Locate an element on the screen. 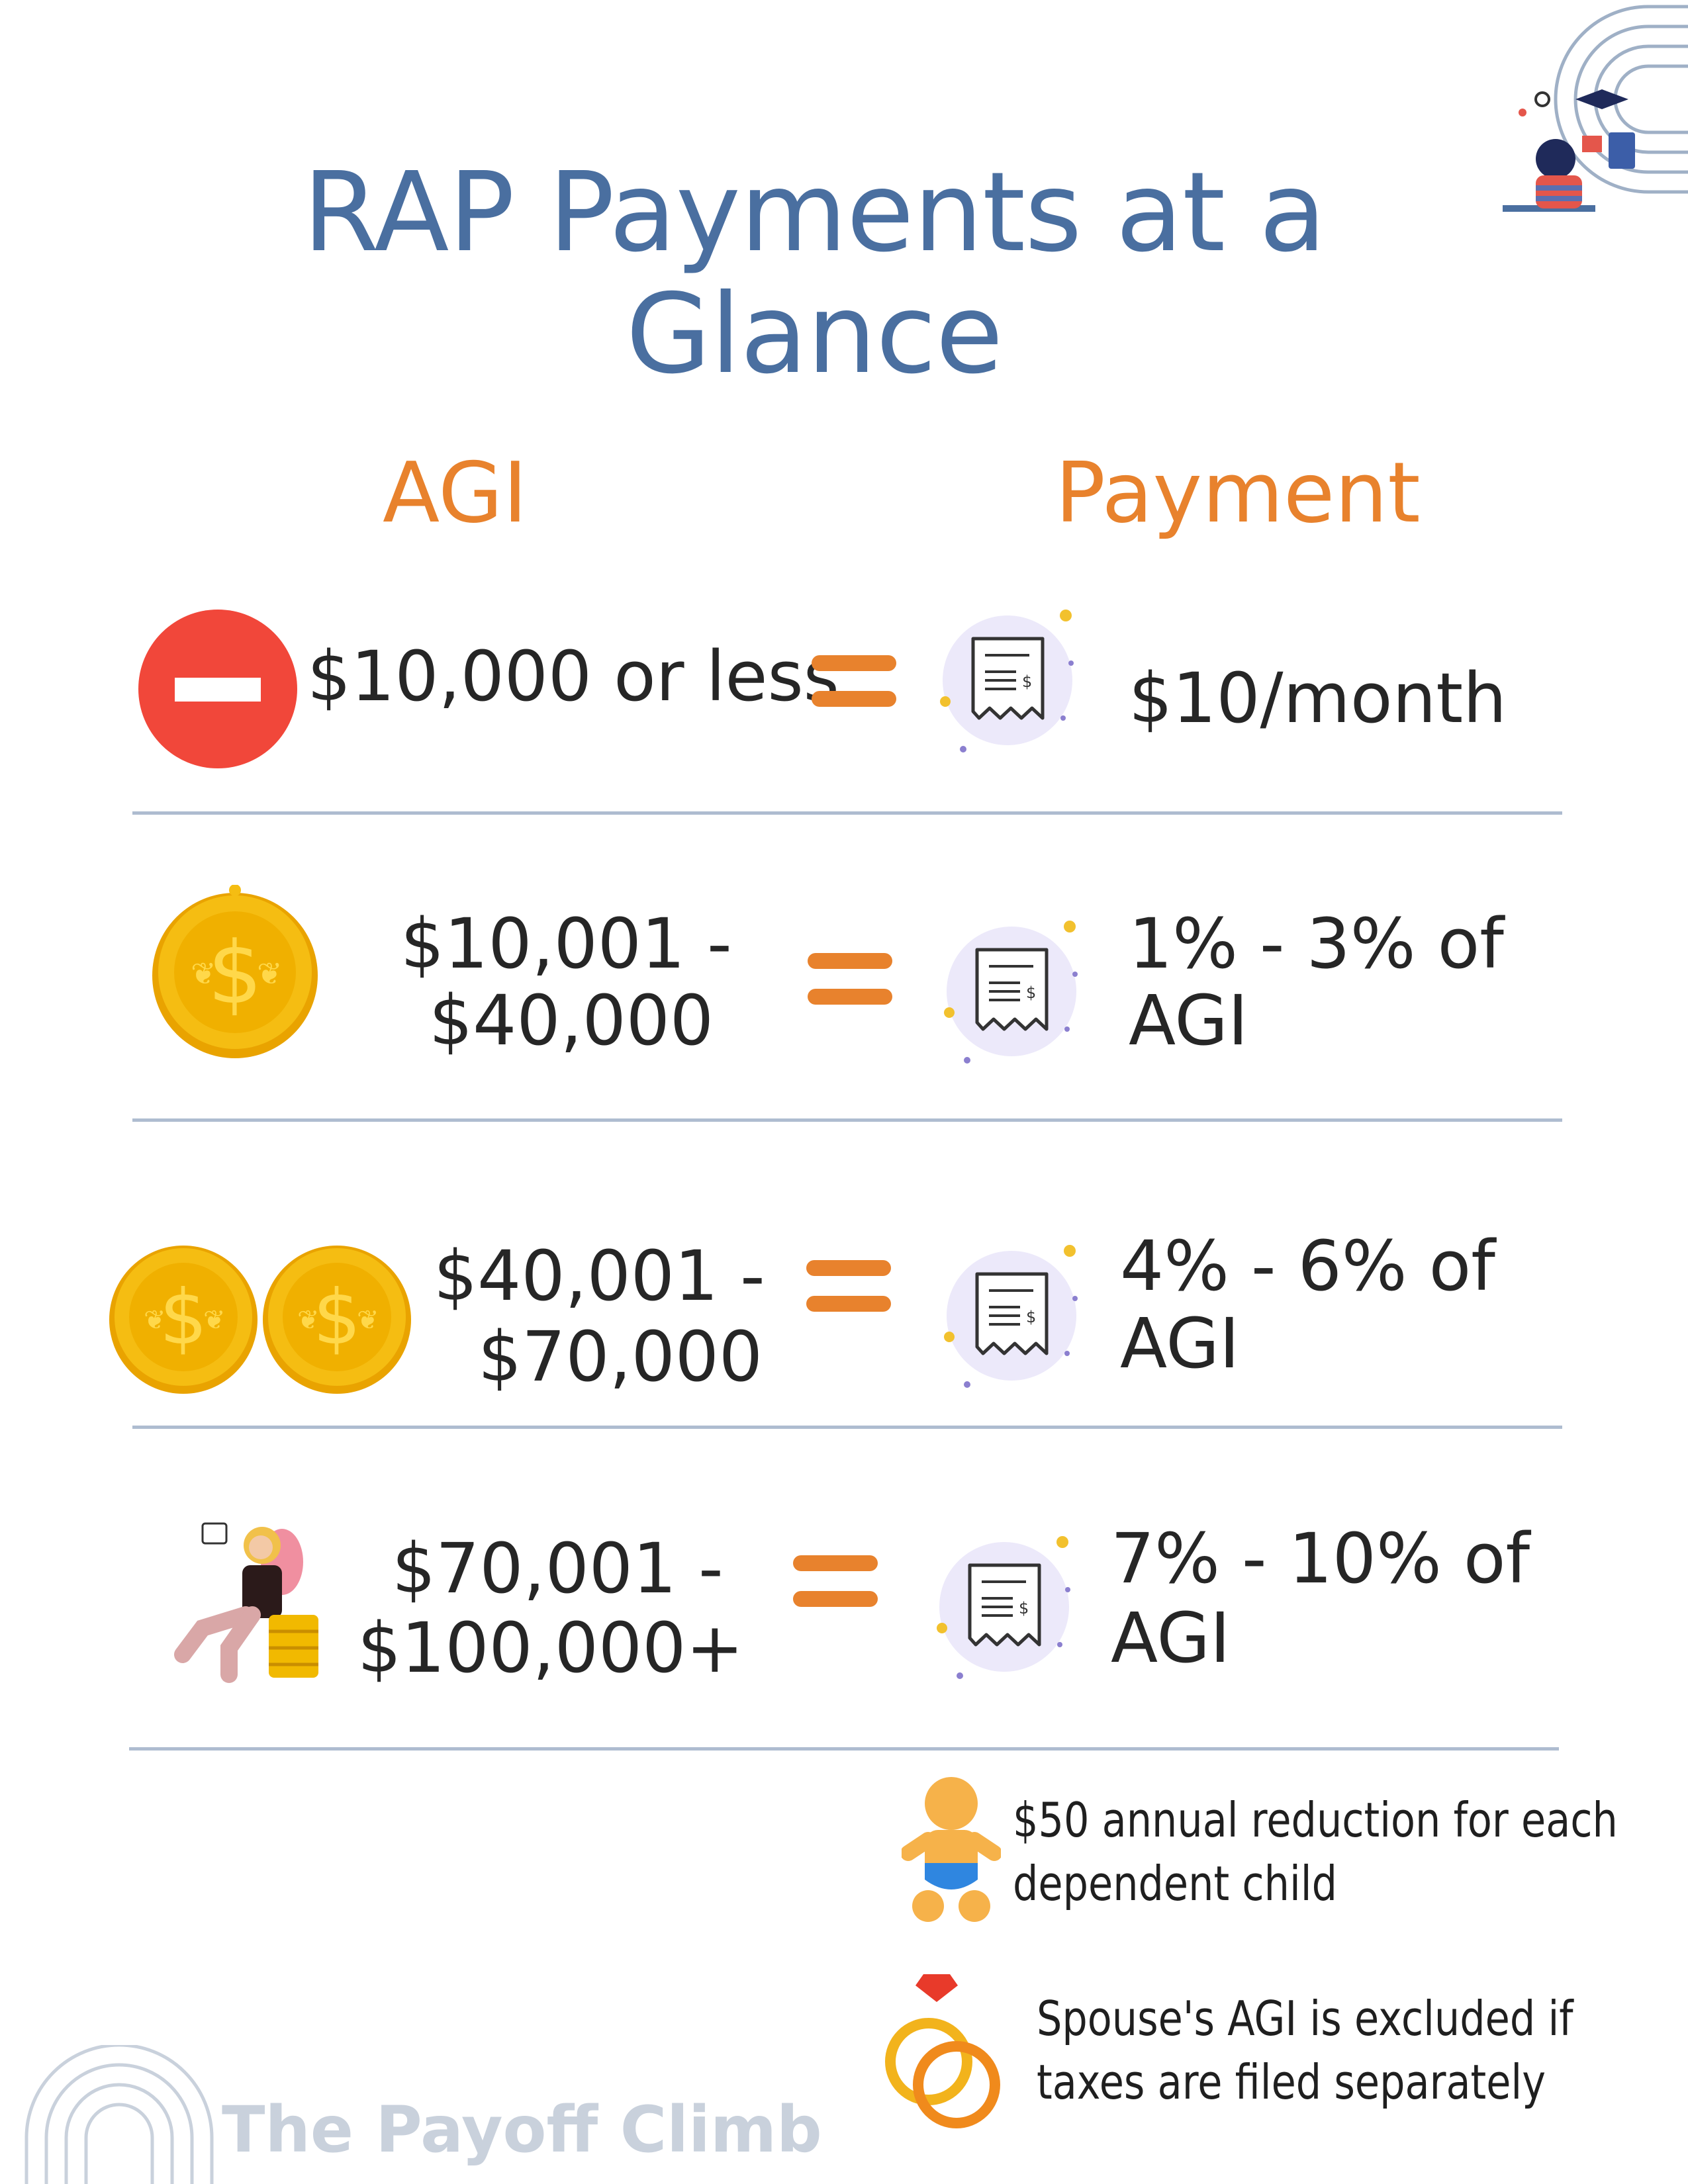 The width and height of the screenshot is (1688, 2184). page-title: RAP Payments at a Glance is located at coordinates (814, 273).